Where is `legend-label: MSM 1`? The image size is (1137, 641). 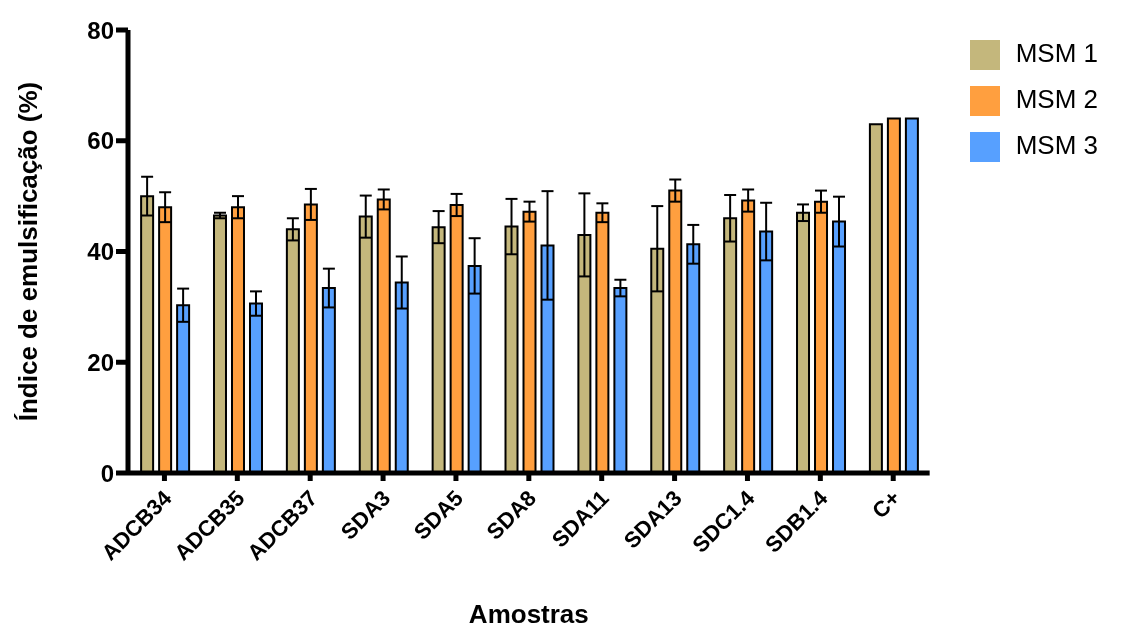
legend-label: MSM 1 is located at coordinates (1056, 53).